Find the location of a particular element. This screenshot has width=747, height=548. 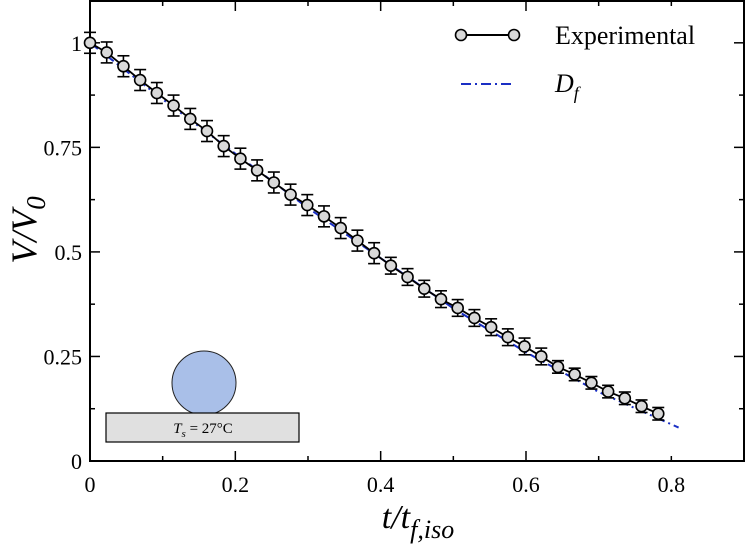

y-tick-label: 0 is located at coordinates (76, 461).